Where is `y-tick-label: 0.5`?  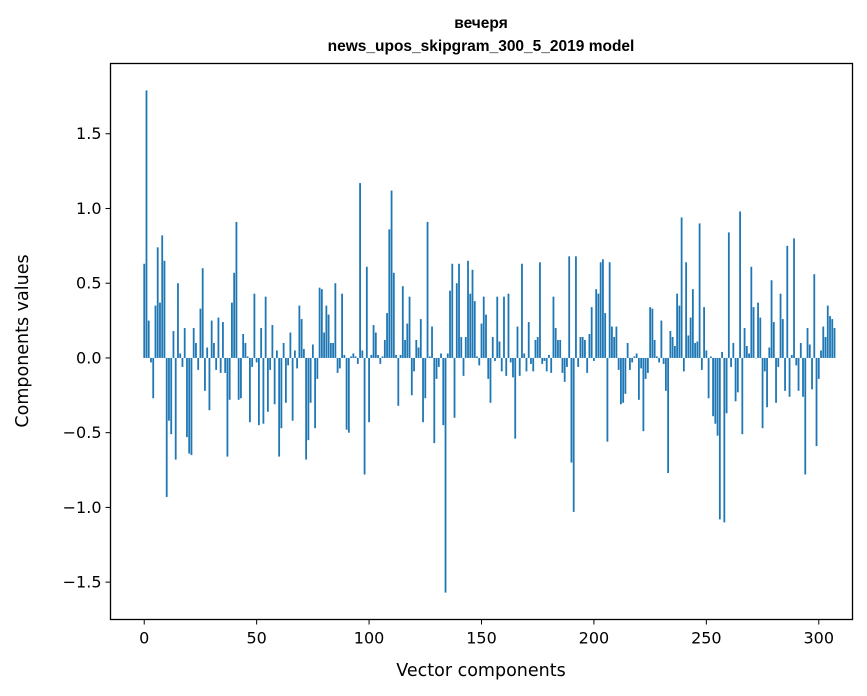 y-tick-label: 0.5 is located at coordinates (88, 283).